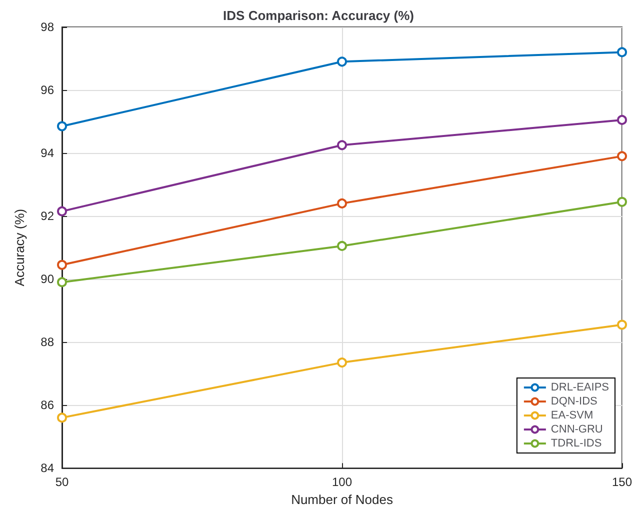 The width and height of the screenshot is (637, 511). Describe the element at coordinates (19, 247) in the screenshot. I see `y-axis-title: Accuracy (%)` at that location.